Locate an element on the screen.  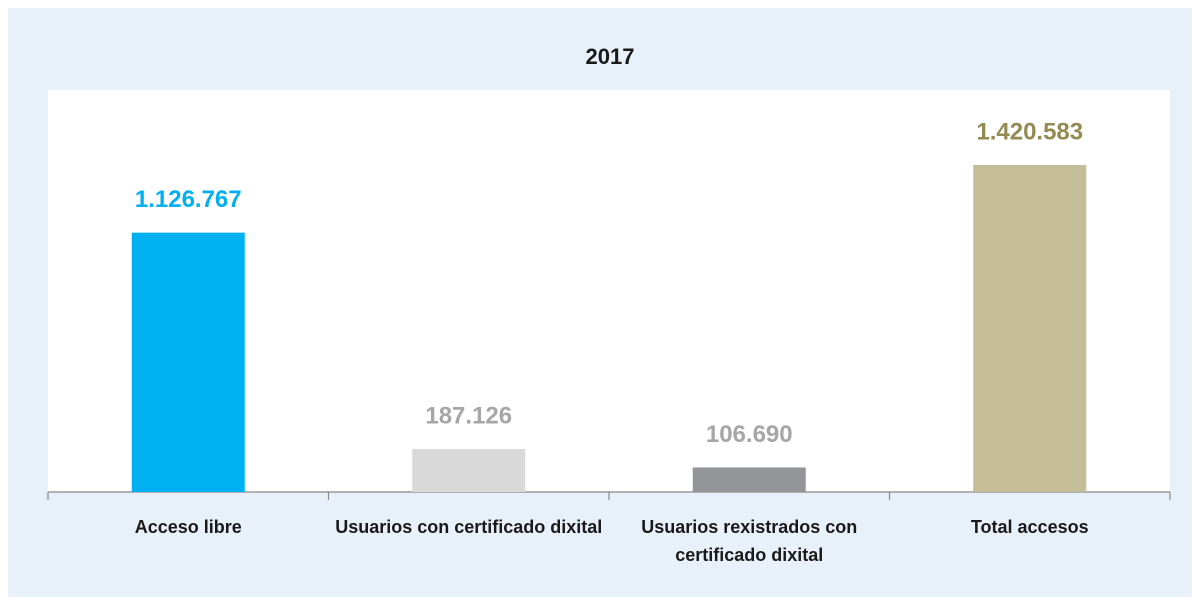
category-label: Acceso libre is located at coordinates (188, 527).